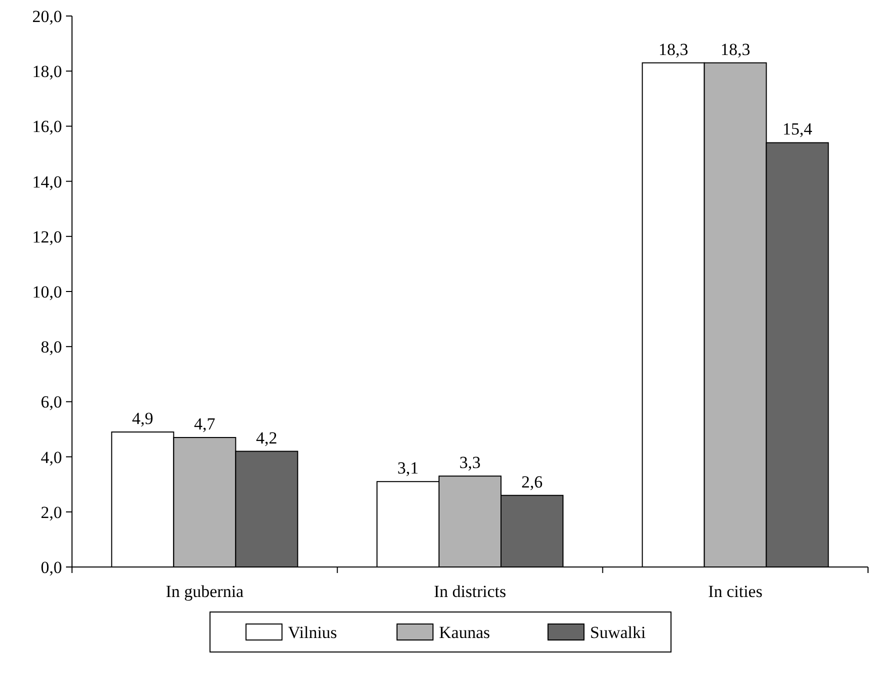  I want to click on data-label: 4,2, so click(267, 438).